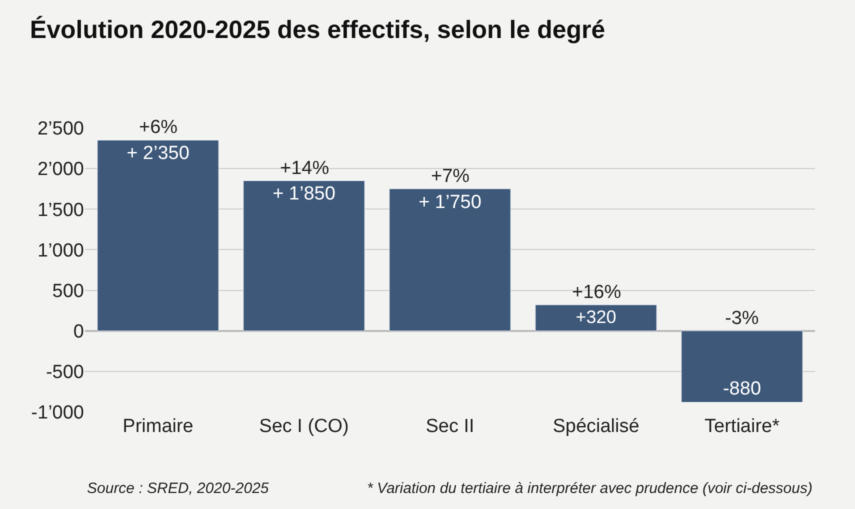 The height and width of the screenshot is (509, 855). What do you see at coordinates (589, 488) in the screenshot?
I see `text: * Variation du tertiaire à interpréter avec prudence (voir ci-dessous)` at bounding box center [589, 488].